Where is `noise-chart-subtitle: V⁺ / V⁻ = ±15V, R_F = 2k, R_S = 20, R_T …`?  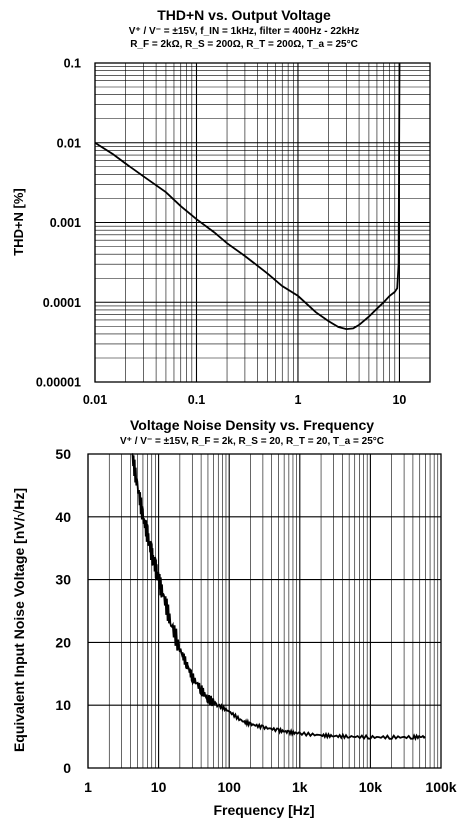 noise-chart-subtitle: V⁺ / V⁻ = ±15V, R_F = 2k, R_S = 20, R_T … is located at coordinates (252, 441).